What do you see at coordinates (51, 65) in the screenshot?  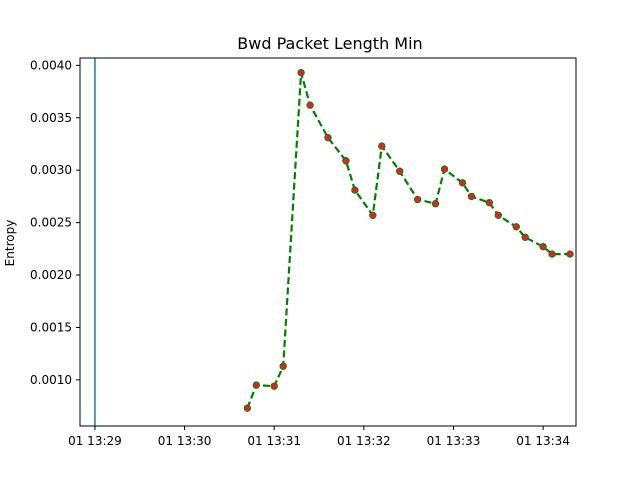 I see `y-tick-label: 0.0040` at bounding box center [51, 65].